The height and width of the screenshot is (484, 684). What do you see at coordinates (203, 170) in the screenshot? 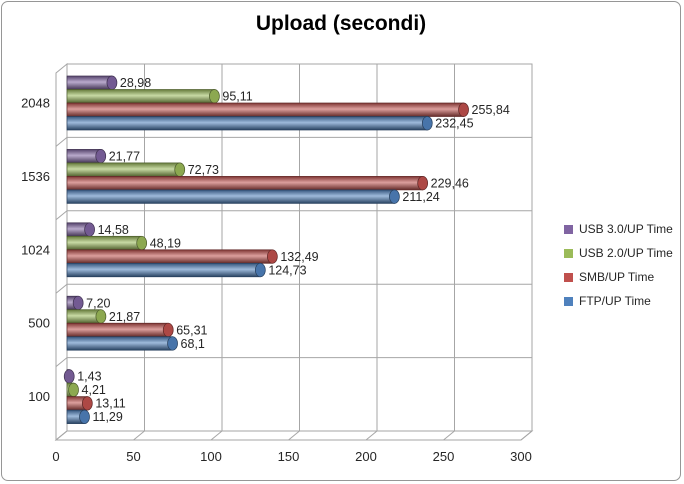
I see `data-label: 72,73` at bounding box center [203, 170].